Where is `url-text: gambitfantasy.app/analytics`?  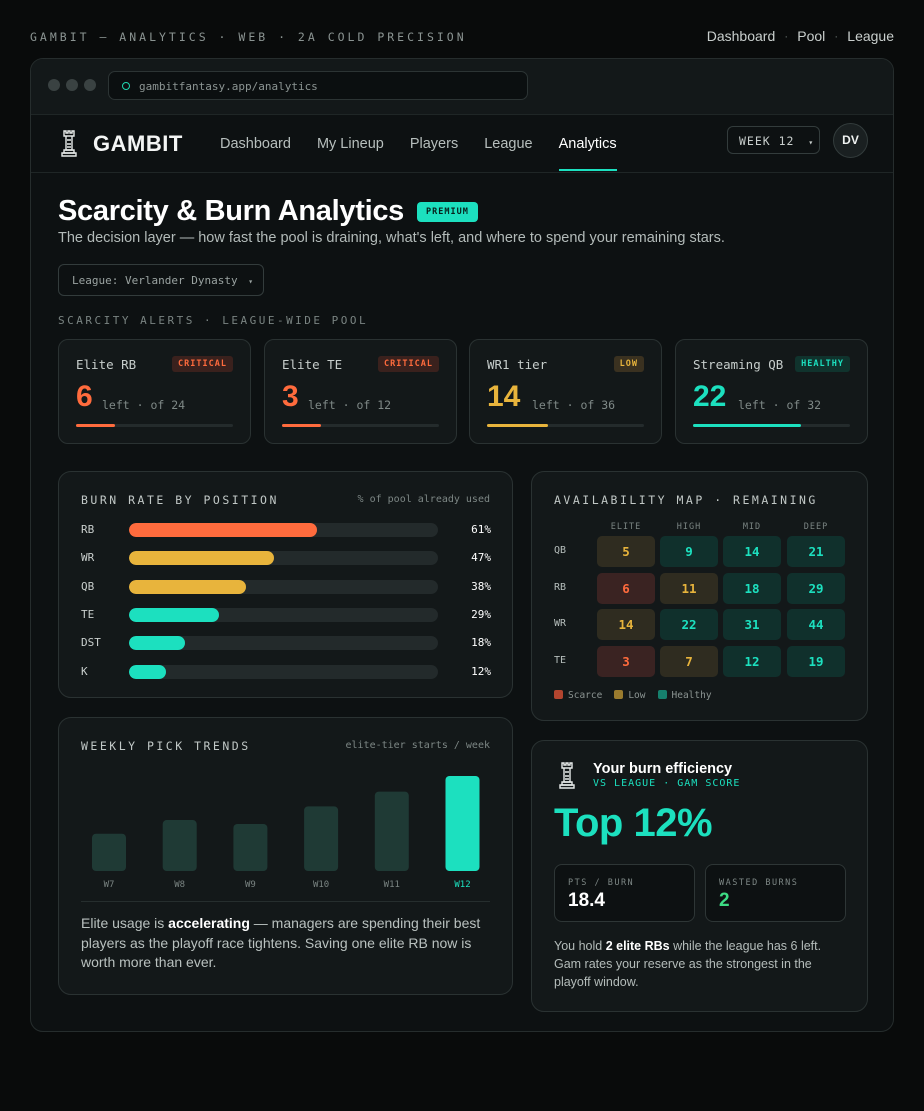
url-text: gambitfantasy.app/analytics is located at coordinates (228, 86).